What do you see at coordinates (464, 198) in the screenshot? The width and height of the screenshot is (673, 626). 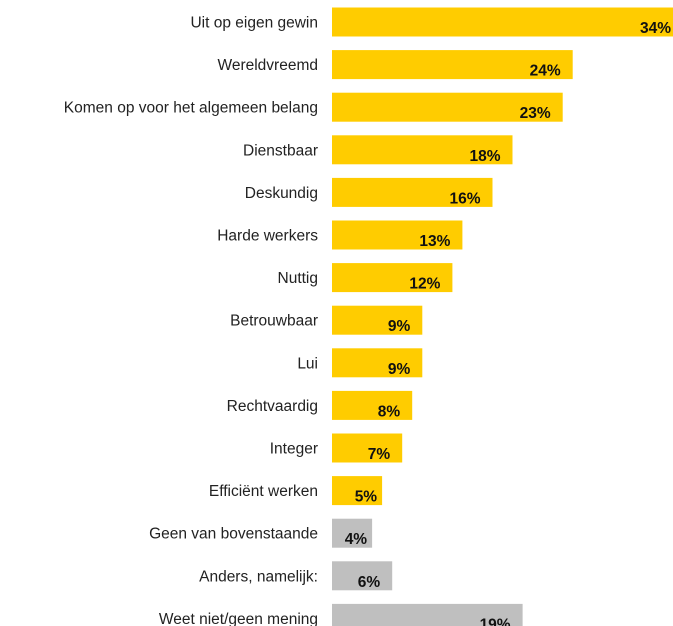 I see `value-label: 16%` at bounding box center [464, 198].